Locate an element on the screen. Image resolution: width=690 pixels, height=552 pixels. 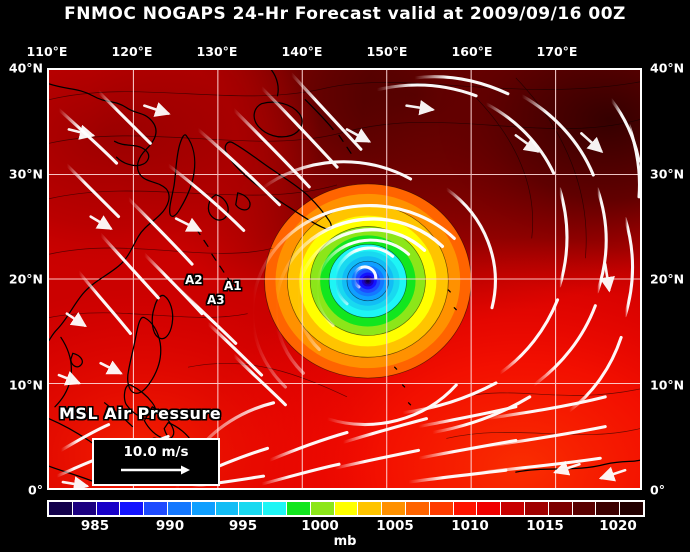
colorbar-tick-1: 990 is located at coordinates (170, 526).